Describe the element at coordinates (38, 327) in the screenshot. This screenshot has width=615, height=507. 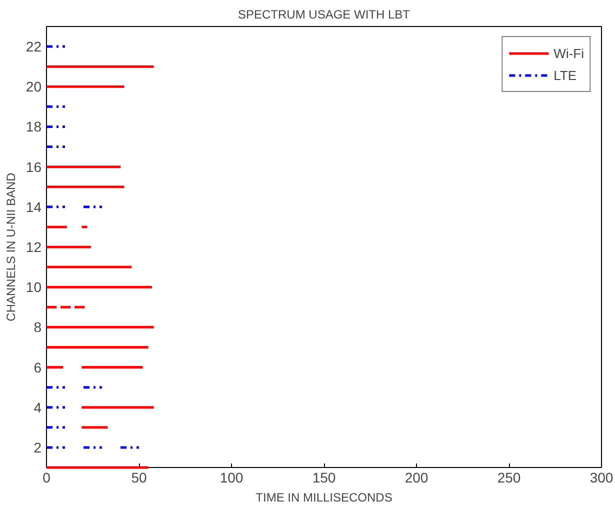
I see `y-tick-label: 8` at that location.